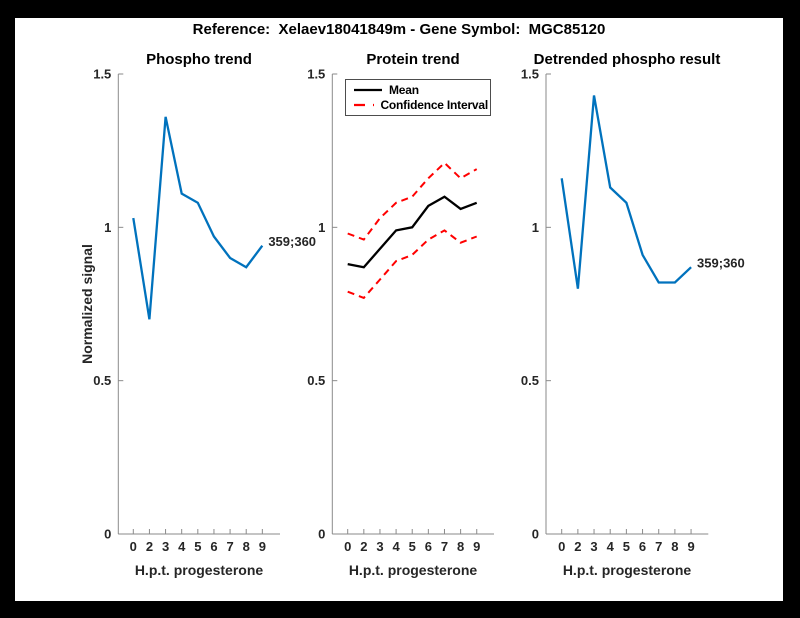  Describe the element at coordinates (626, 192) in the screenshot. I see `series-line-detrended-phospho` at that location.